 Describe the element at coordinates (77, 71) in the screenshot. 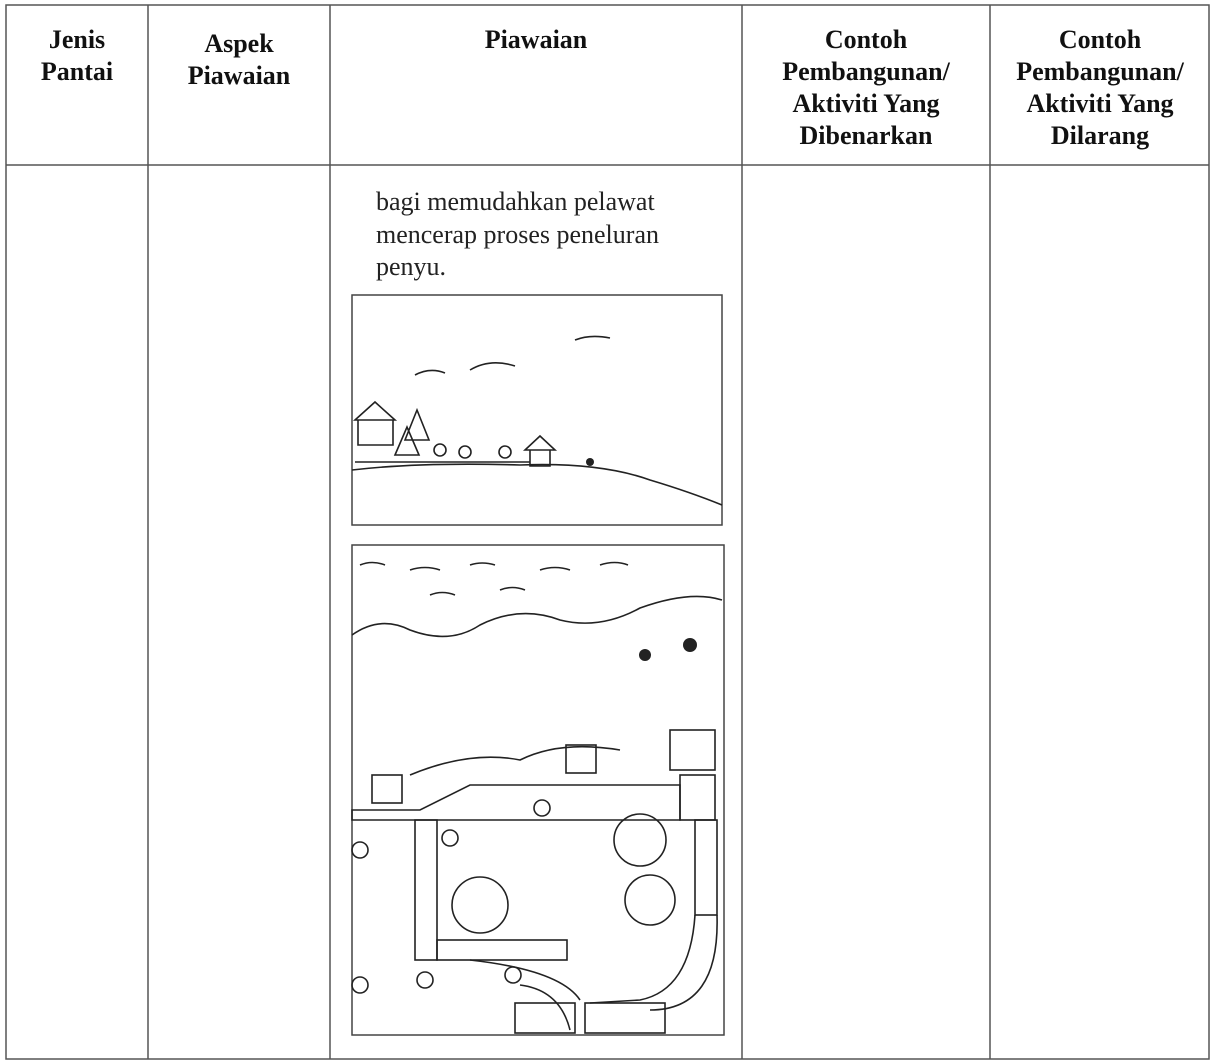

I see `header-text: Pantai` at that location.